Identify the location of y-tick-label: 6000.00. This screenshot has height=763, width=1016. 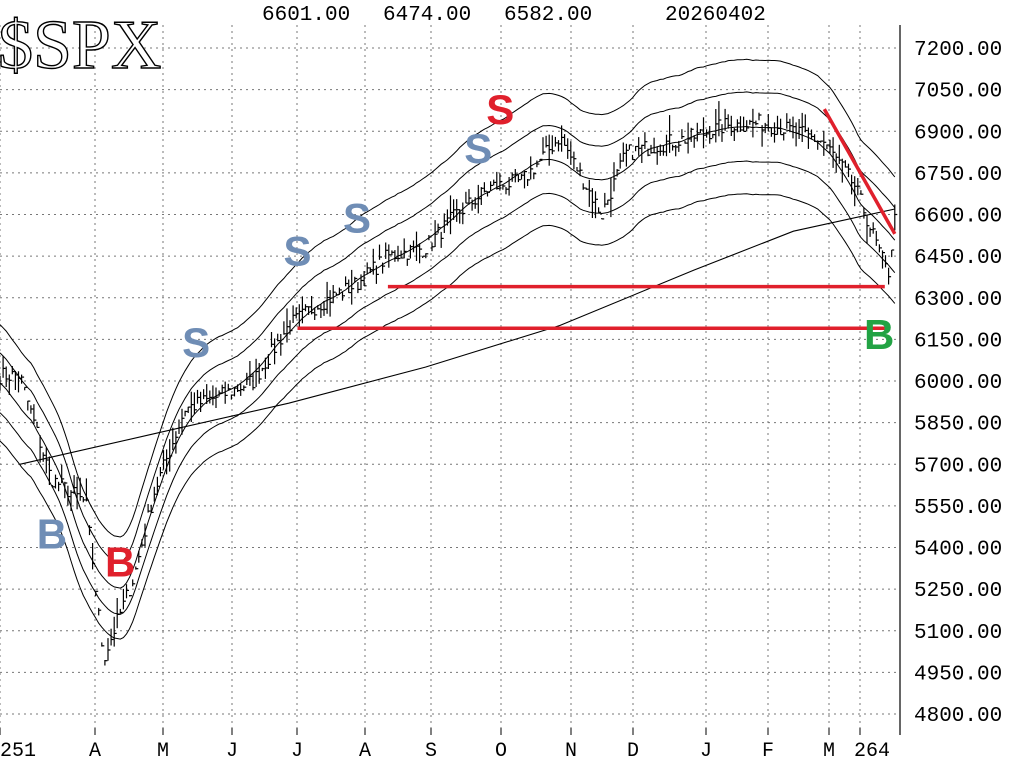
(958, 383).